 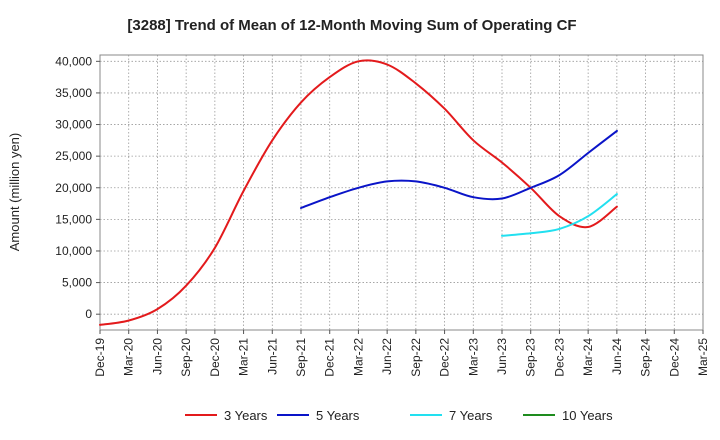 What do you see at coordinates (100, 357) in the screenshot?
I see `x-tick-label: Dec-19` at bounding box center [100, 357].